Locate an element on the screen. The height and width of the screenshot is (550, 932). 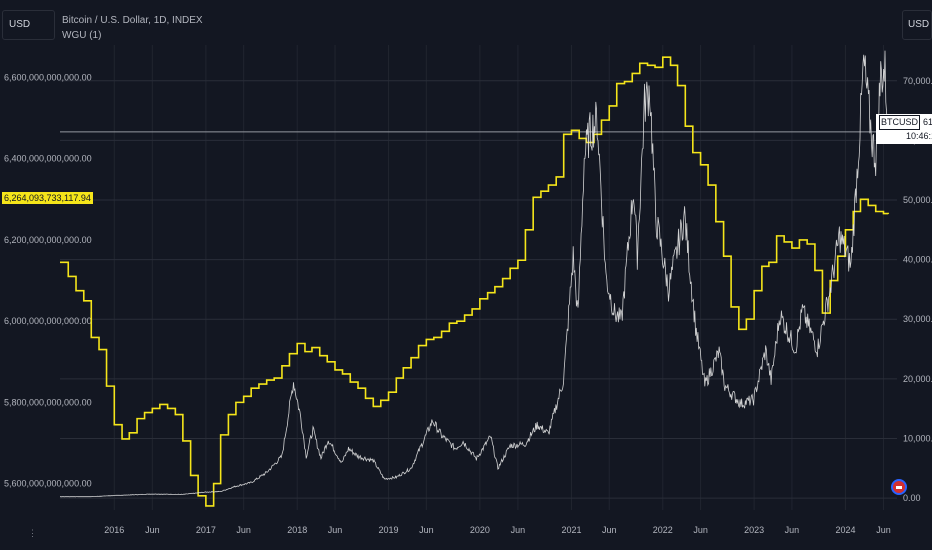
x-tick-label: 2024 is located at coordinates (845, 530).